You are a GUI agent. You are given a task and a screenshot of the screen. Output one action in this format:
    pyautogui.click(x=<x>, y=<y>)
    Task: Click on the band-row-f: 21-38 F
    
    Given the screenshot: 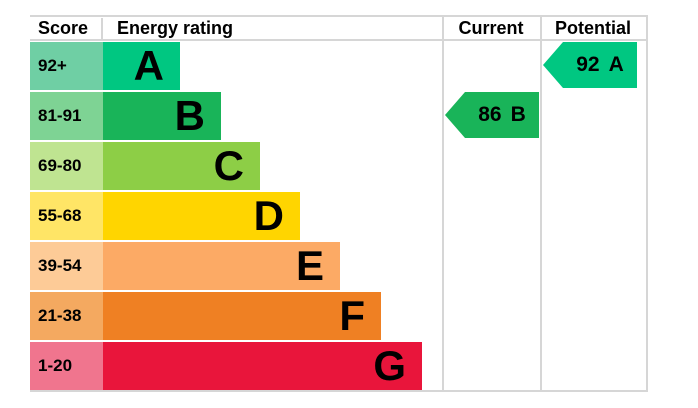 What is the action you would take?
    pyautogui.click(x=339, y=315)
    